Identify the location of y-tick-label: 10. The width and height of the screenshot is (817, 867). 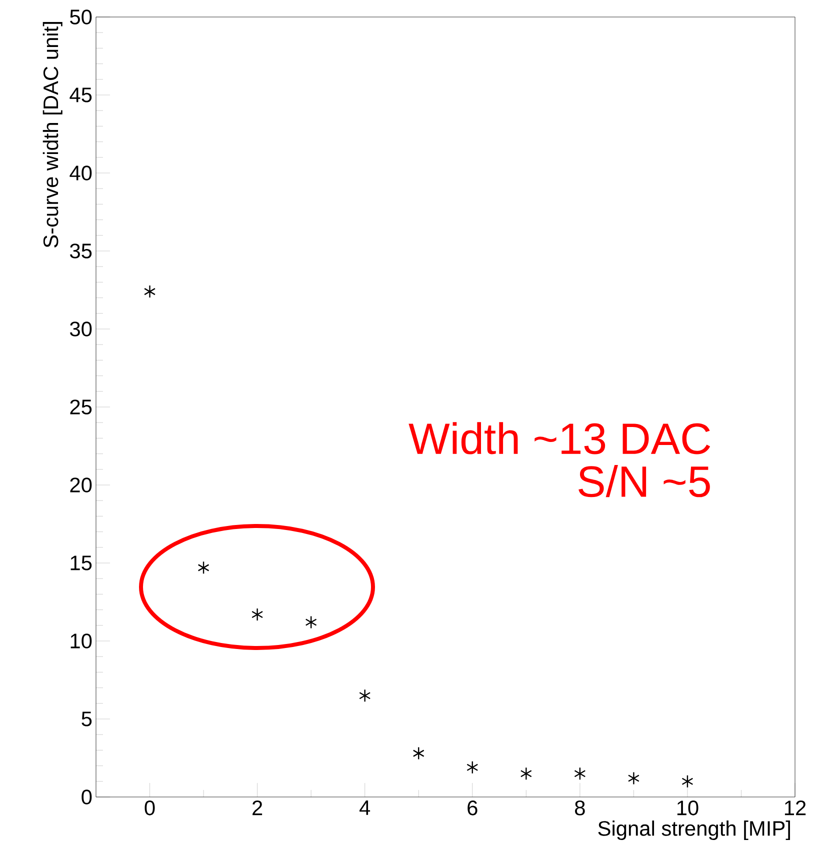
(81, 641).